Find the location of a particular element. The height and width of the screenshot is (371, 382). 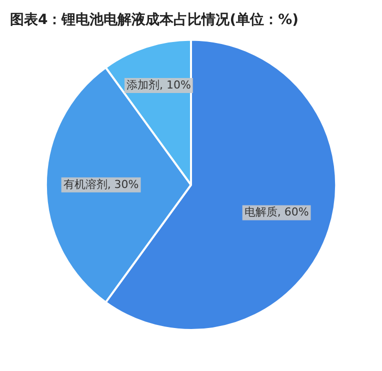

chart-title: 图表4：锂电池电解液成本占比情况(单位：%) is located at coordinates (154, 19).